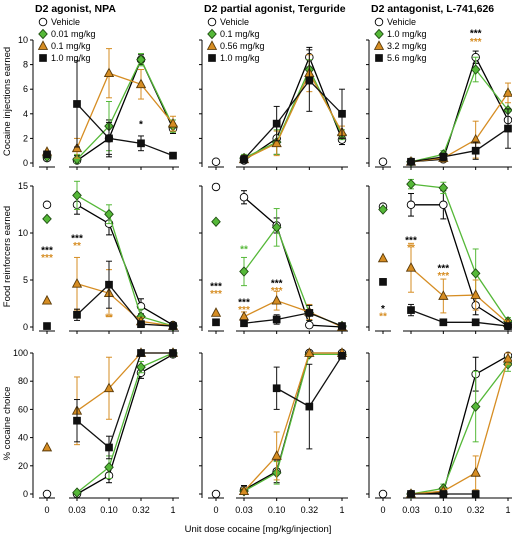 The width and height of the screenshot is (512, 537). Describe the element at coordinates (407, 46) in the screenshot. I see `legend-label: 3.2 mg/kg` at that location.